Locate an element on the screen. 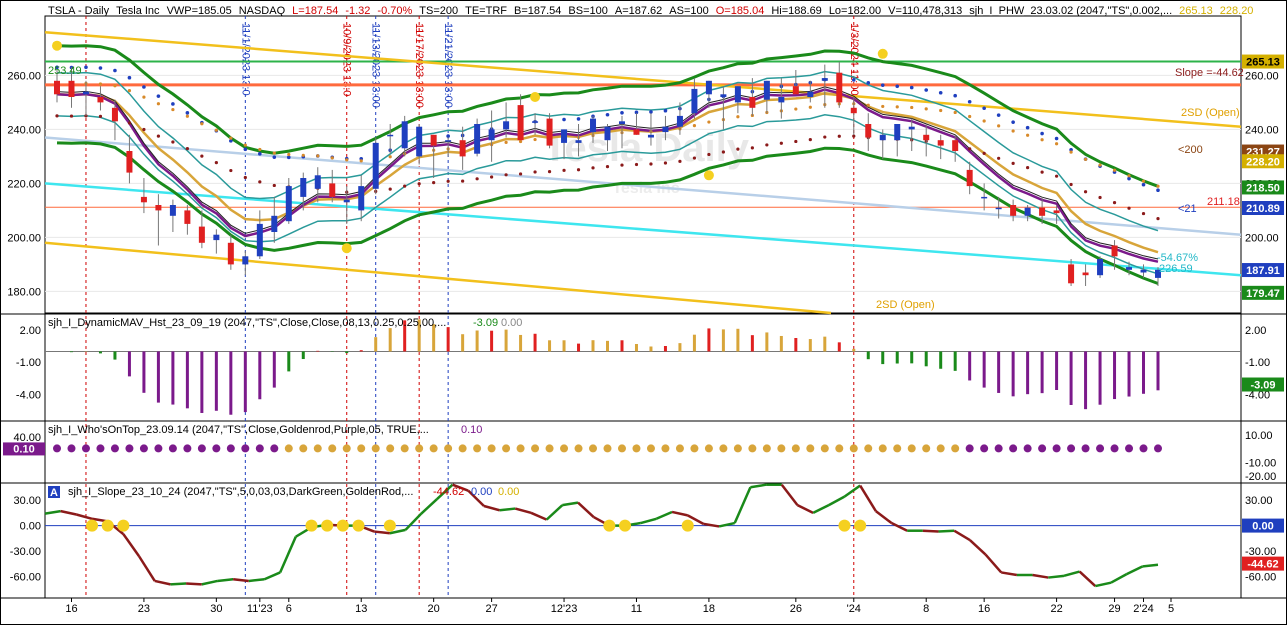  time-tick: 22 is located at coordinates (1056, 609).